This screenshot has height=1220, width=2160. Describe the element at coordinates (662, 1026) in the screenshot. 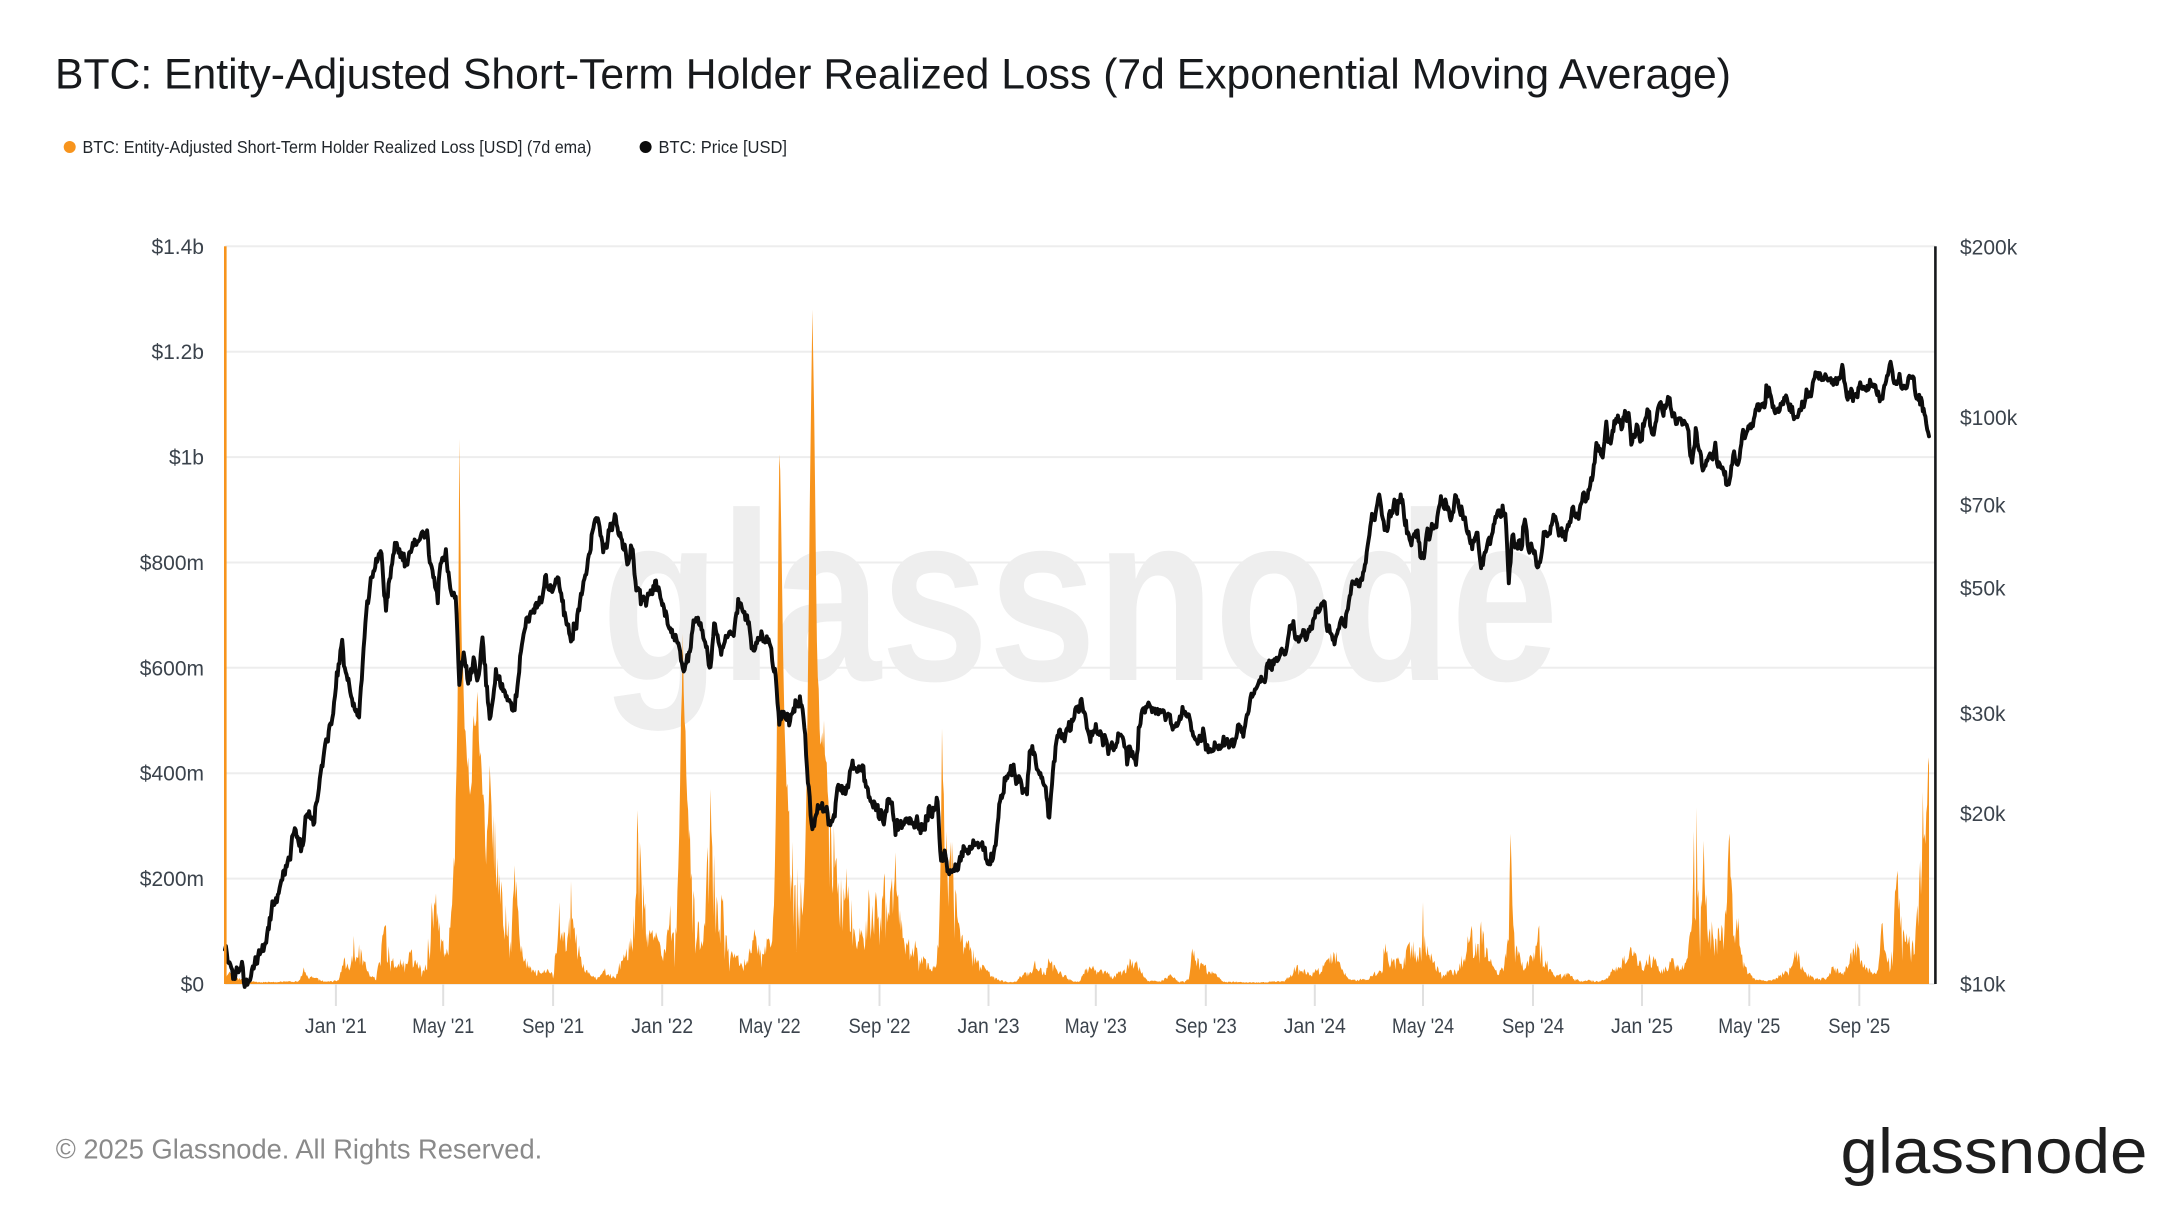

I see `svg-text: Jan '22` at that location.